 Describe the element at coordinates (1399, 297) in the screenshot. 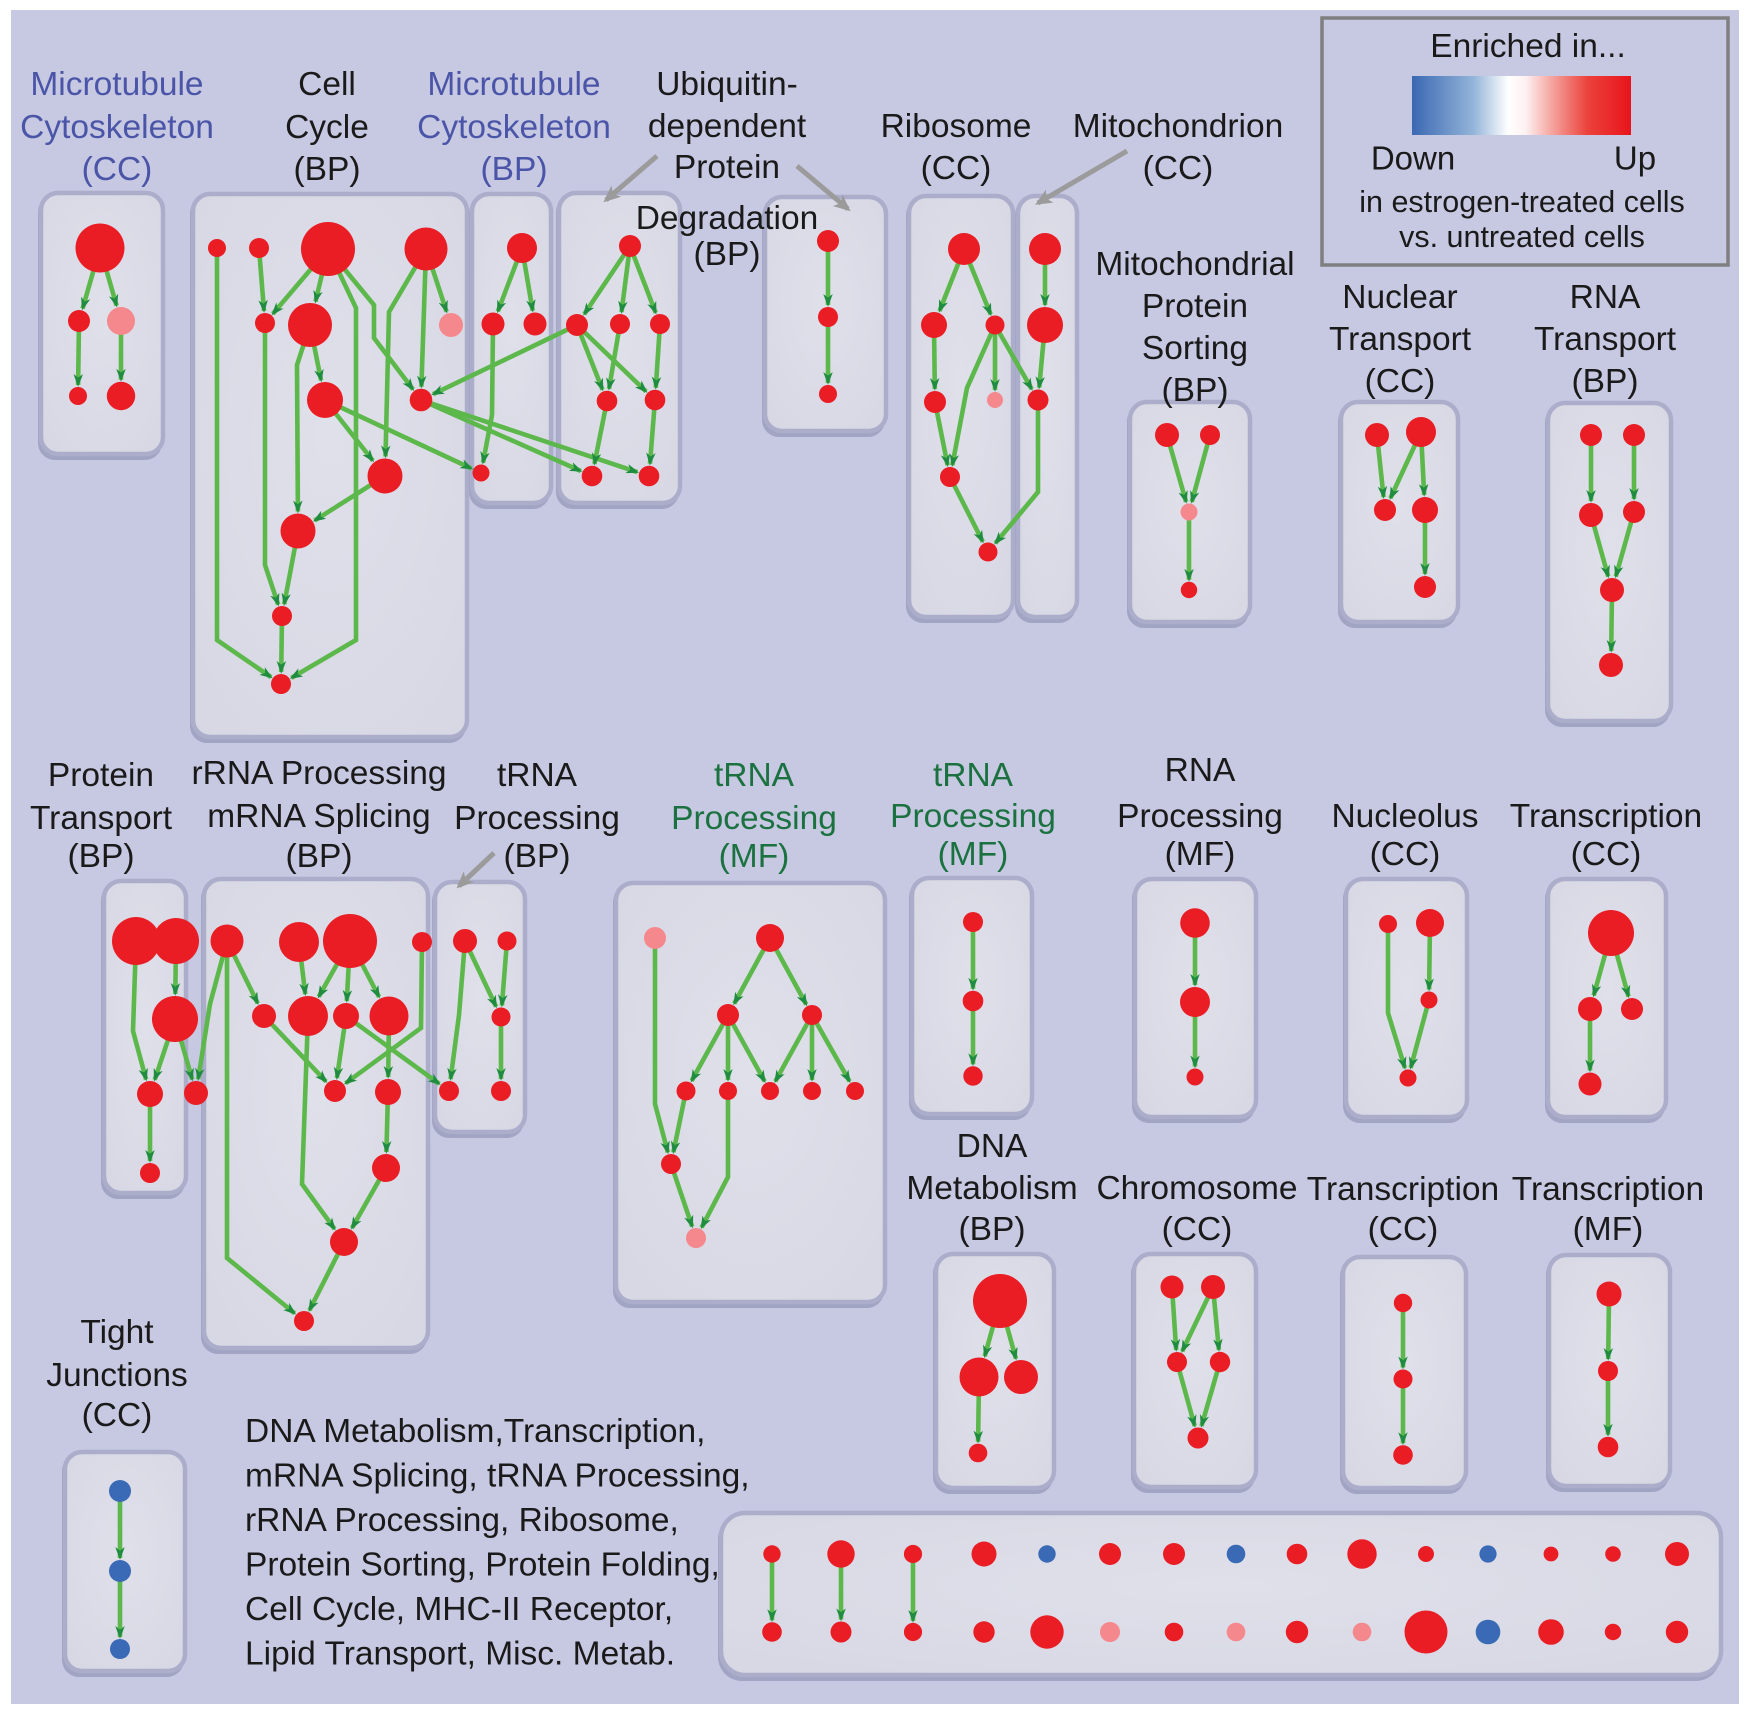

I see `svg-text: Nuclear` at that location.